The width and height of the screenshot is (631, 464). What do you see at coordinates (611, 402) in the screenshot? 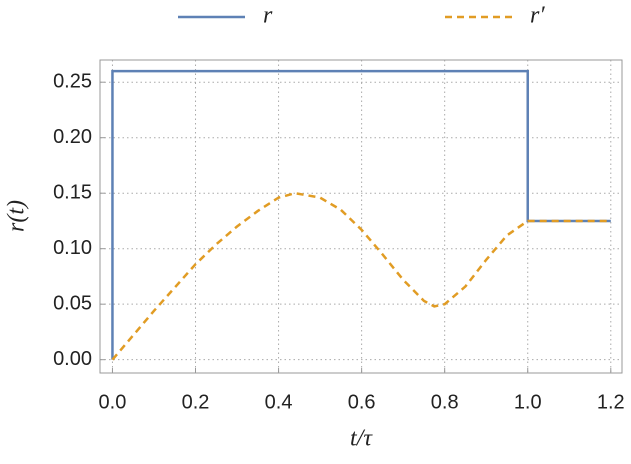
I see `x-tick-label: 1.2` at bounding box center [611, 402].